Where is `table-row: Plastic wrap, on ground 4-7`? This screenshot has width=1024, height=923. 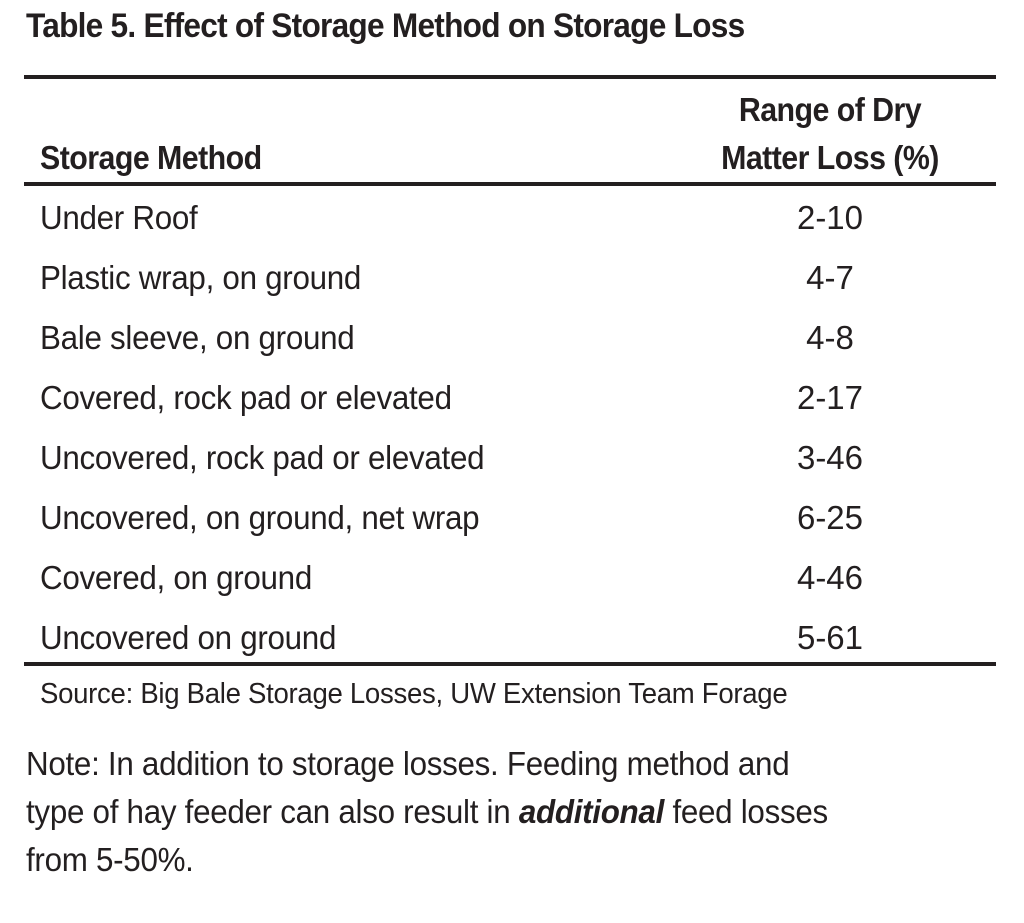 table-row: Plastic wrap, on ground 4-7 is located at coordinates (512, 278).